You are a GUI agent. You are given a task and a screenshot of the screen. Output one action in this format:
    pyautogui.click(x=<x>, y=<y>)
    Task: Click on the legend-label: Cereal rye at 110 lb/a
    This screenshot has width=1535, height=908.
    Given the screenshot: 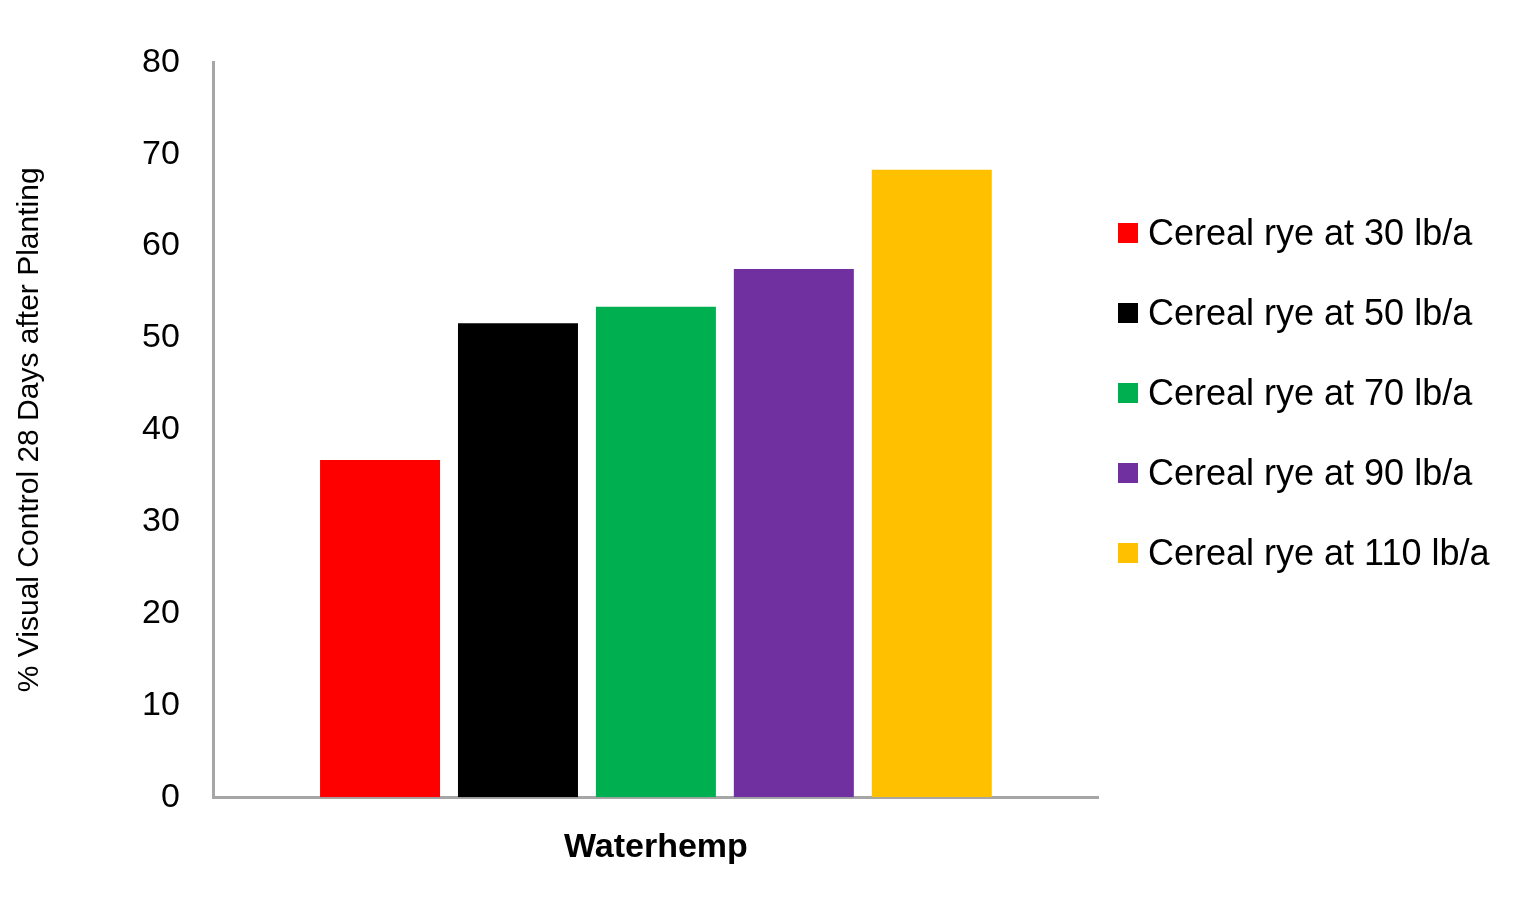 What is the action you would take?
    pyautogui.click(x=1319, y=553)
    